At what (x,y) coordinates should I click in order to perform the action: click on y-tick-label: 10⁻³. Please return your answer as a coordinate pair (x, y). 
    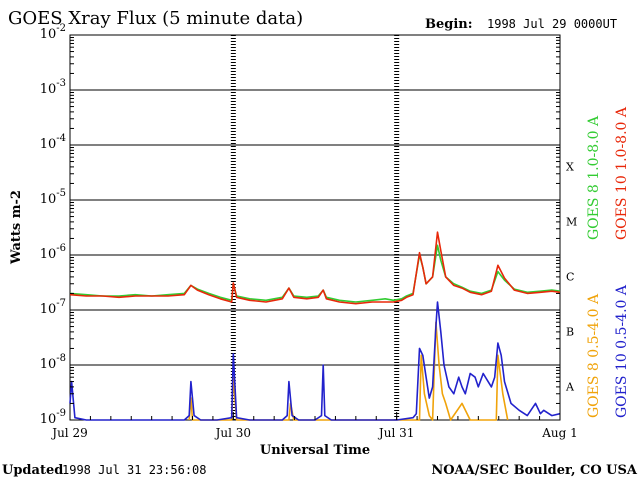
    Looking at the image, I should click on (53, 87).